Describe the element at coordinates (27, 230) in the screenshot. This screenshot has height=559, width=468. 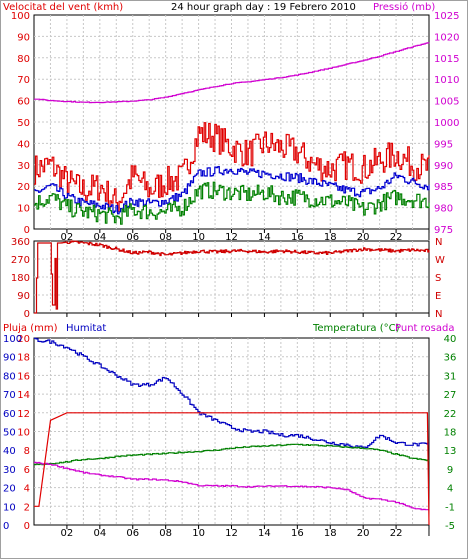
I see `wind-y-tick-label: 0` at that location.